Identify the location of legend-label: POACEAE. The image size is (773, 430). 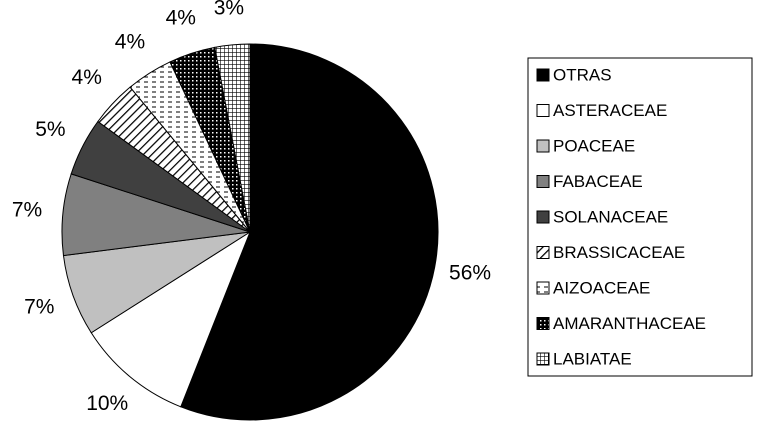
(594, 145).